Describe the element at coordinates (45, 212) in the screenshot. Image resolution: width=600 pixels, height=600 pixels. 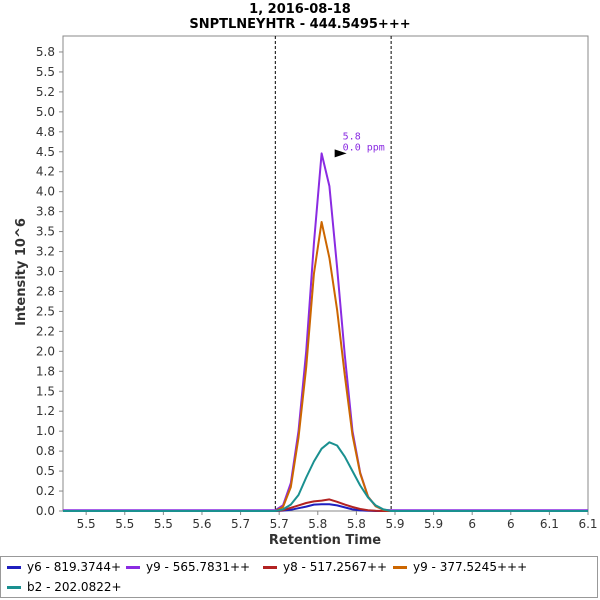
I see `y-tick-label: 3.8` at that location.